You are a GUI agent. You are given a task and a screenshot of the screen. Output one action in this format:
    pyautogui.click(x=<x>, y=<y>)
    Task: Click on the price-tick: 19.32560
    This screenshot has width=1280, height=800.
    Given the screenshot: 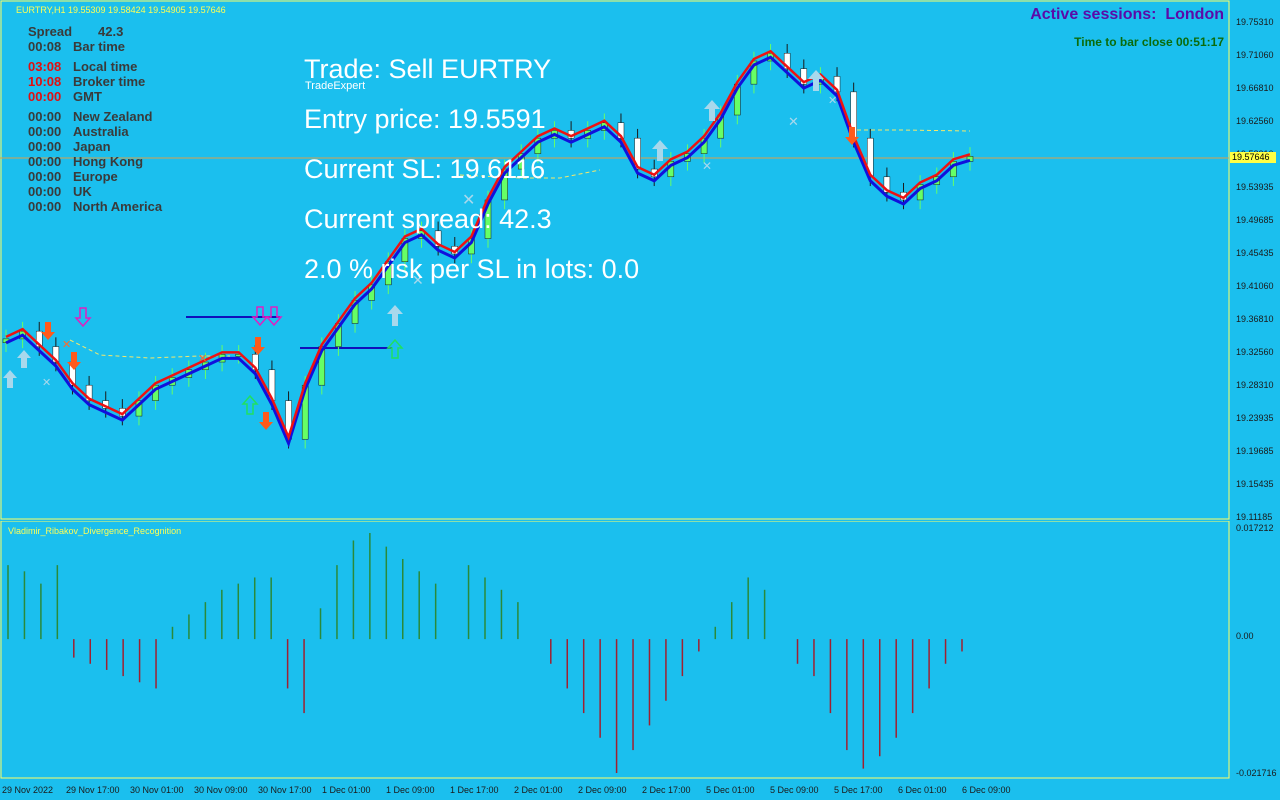 What is the action you would take?
    pyautogui.click(x=1255, y=352)
    